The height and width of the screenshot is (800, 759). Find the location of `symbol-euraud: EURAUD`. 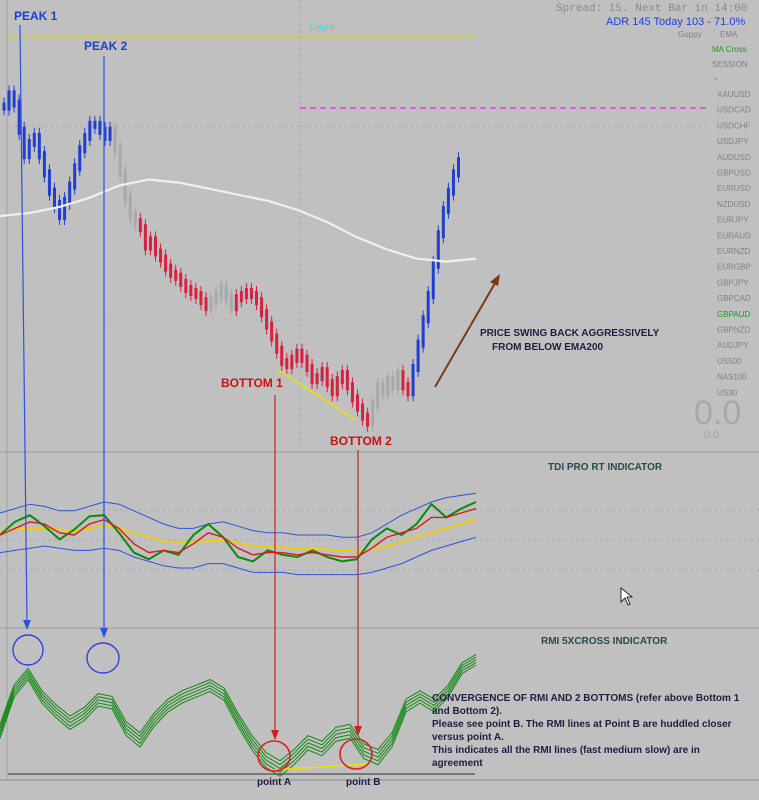

symbol-euraud: EURAUD is located at coordinates (734, 235).